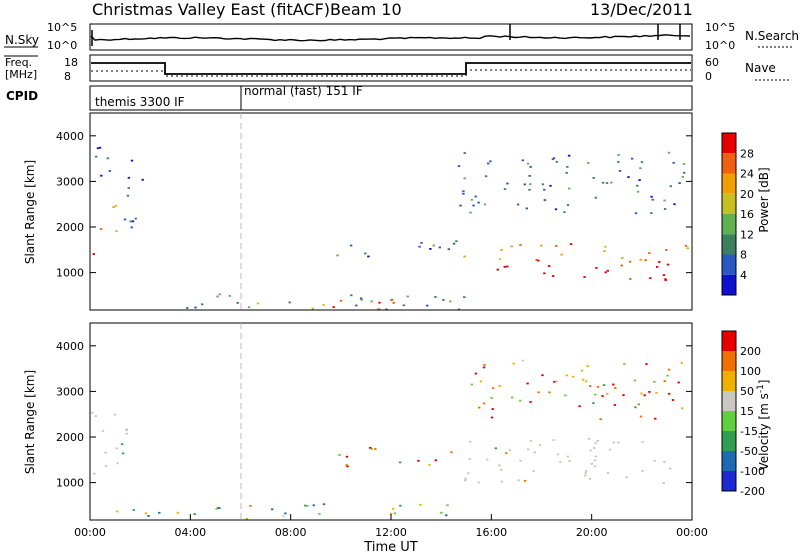 This screenshot has width=800, height=554. What do you see at coordinates (592, 532) in the screenshot?
I see `time-xtick-label: 20:00` at bounding box center [592, 532].